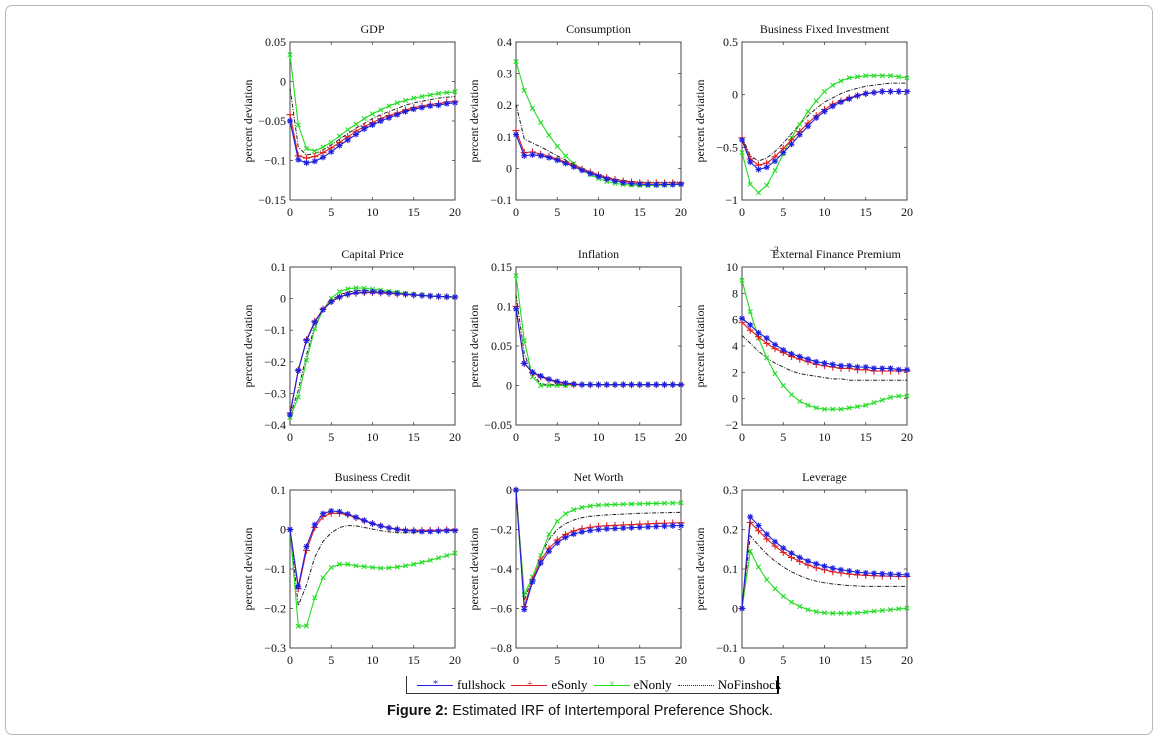  I want to click on y-tick-label: −2, so click(731, 425).